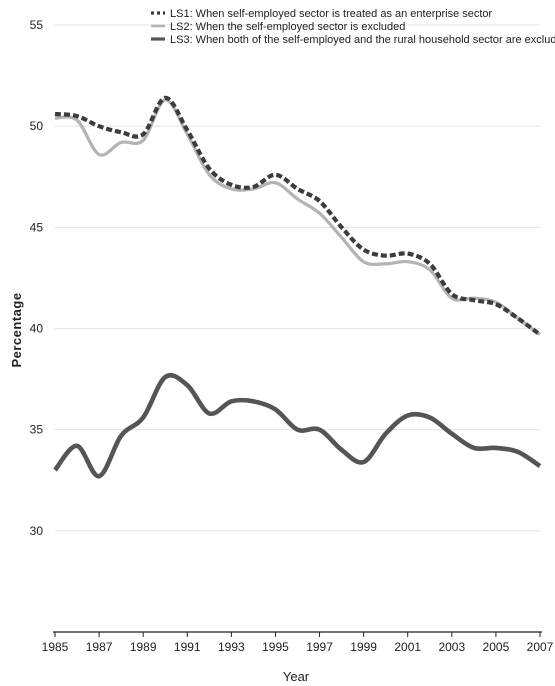  I want to click on x-tick-label: 1985, so click(55, 647).